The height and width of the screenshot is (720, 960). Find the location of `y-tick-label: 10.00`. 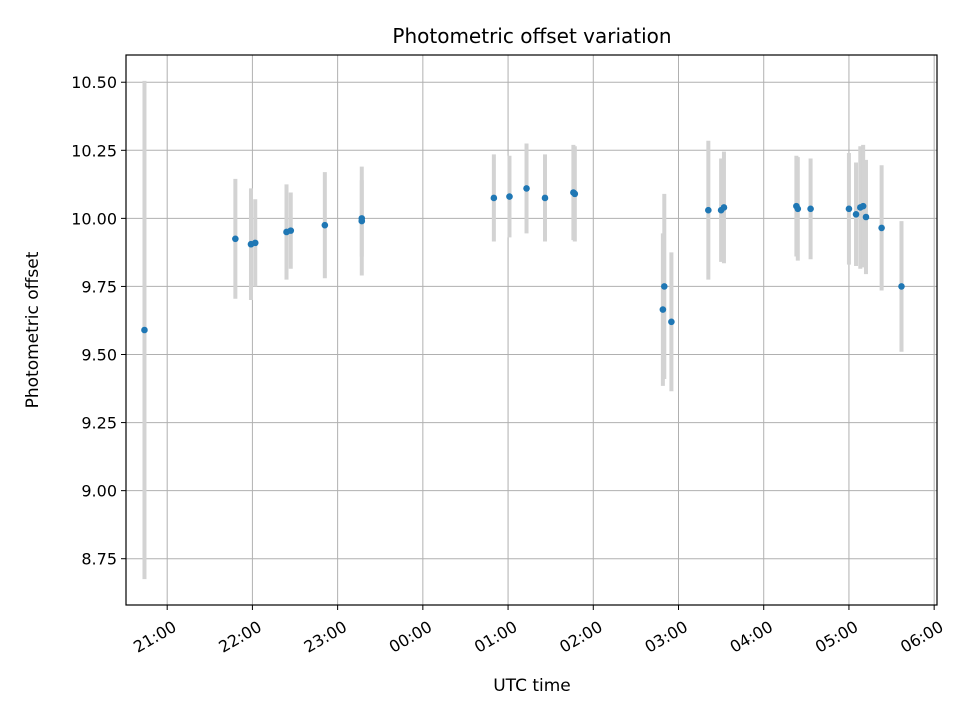

y-tick-label: 10.00 is located at coordinates (94, 218).